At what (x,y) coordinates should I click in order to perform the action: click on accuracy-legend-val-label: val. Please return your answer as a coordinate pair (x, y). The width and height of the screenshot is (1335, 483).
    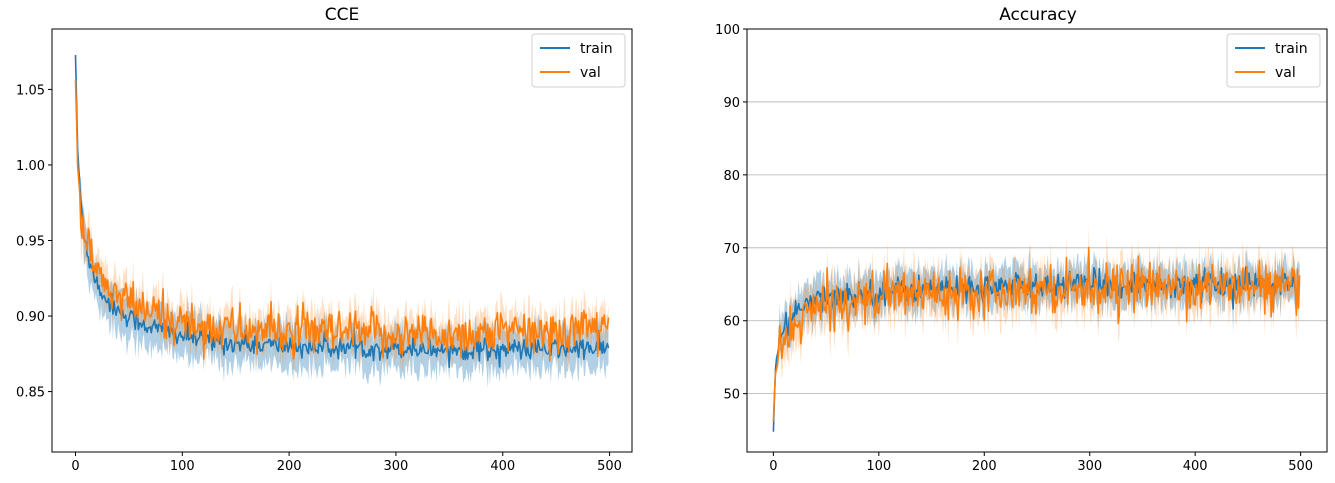
    Looking at the image, I should click on (1285, 73).